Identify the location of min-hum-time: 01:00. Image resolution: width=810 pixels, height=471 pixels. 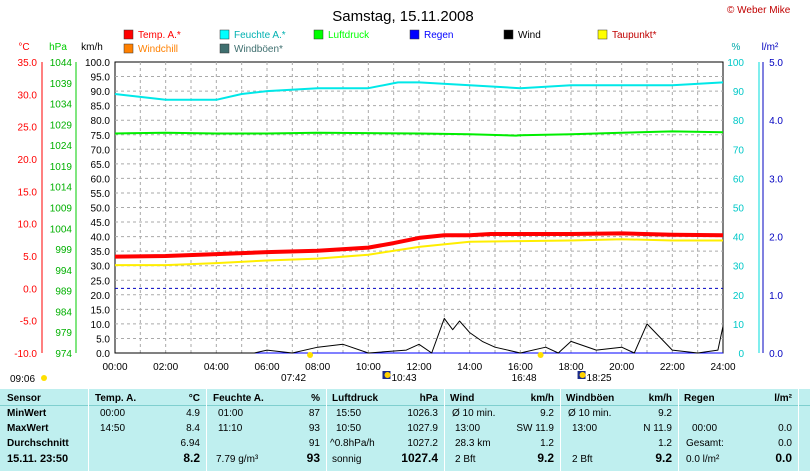
(231, 413).